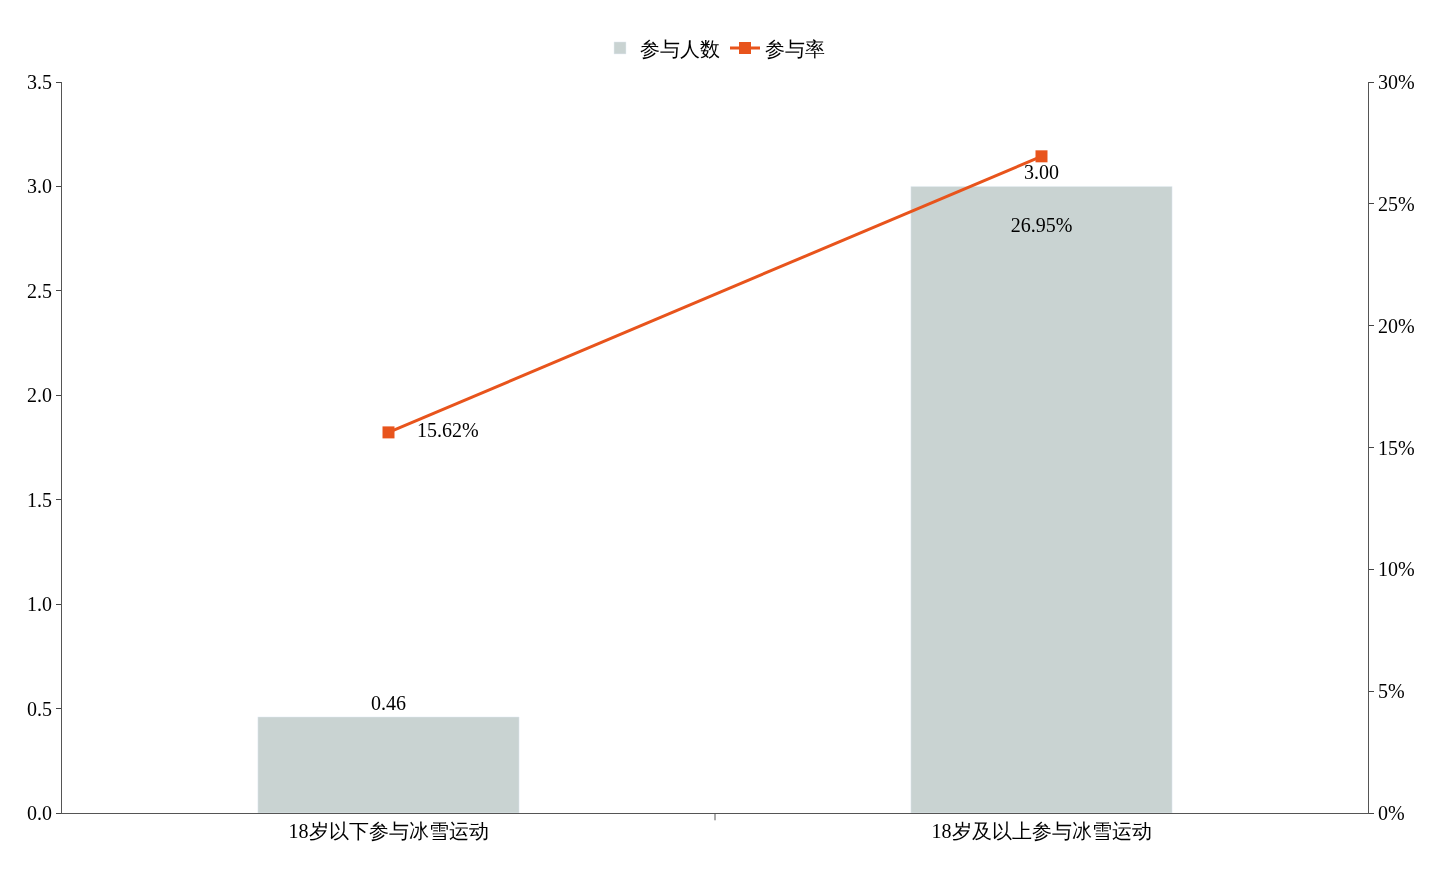  I want to click on data-label: 0.46, so click(388, 702).